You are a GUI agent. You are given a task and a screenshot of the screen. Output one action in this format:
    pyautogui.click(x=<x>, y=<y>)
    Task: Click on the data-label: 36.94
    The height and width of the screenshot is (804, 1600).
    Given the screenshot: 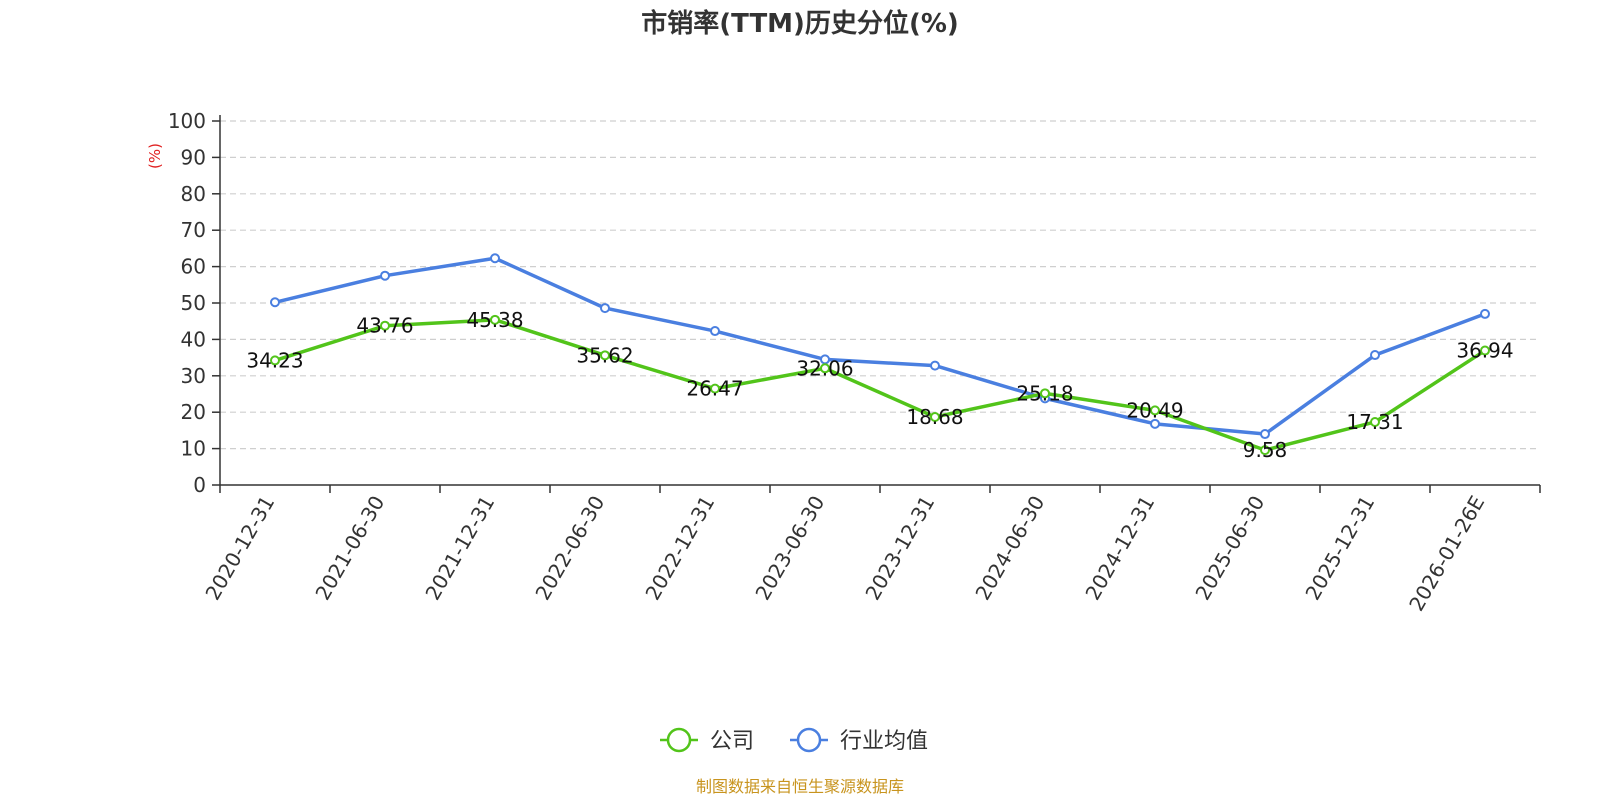 What is the action you would take?
    pyautogui.click(x=1484, y=351)
    